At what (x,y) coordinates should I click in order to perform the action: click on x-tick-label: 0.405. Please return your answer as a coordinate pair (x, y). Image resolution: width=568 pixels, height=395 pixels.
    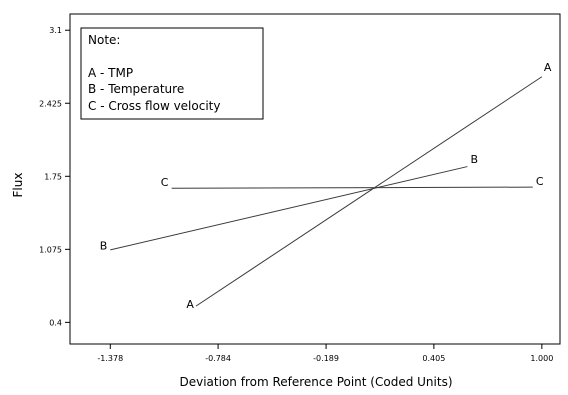
    Looking at the image, I should click on (433, 358).